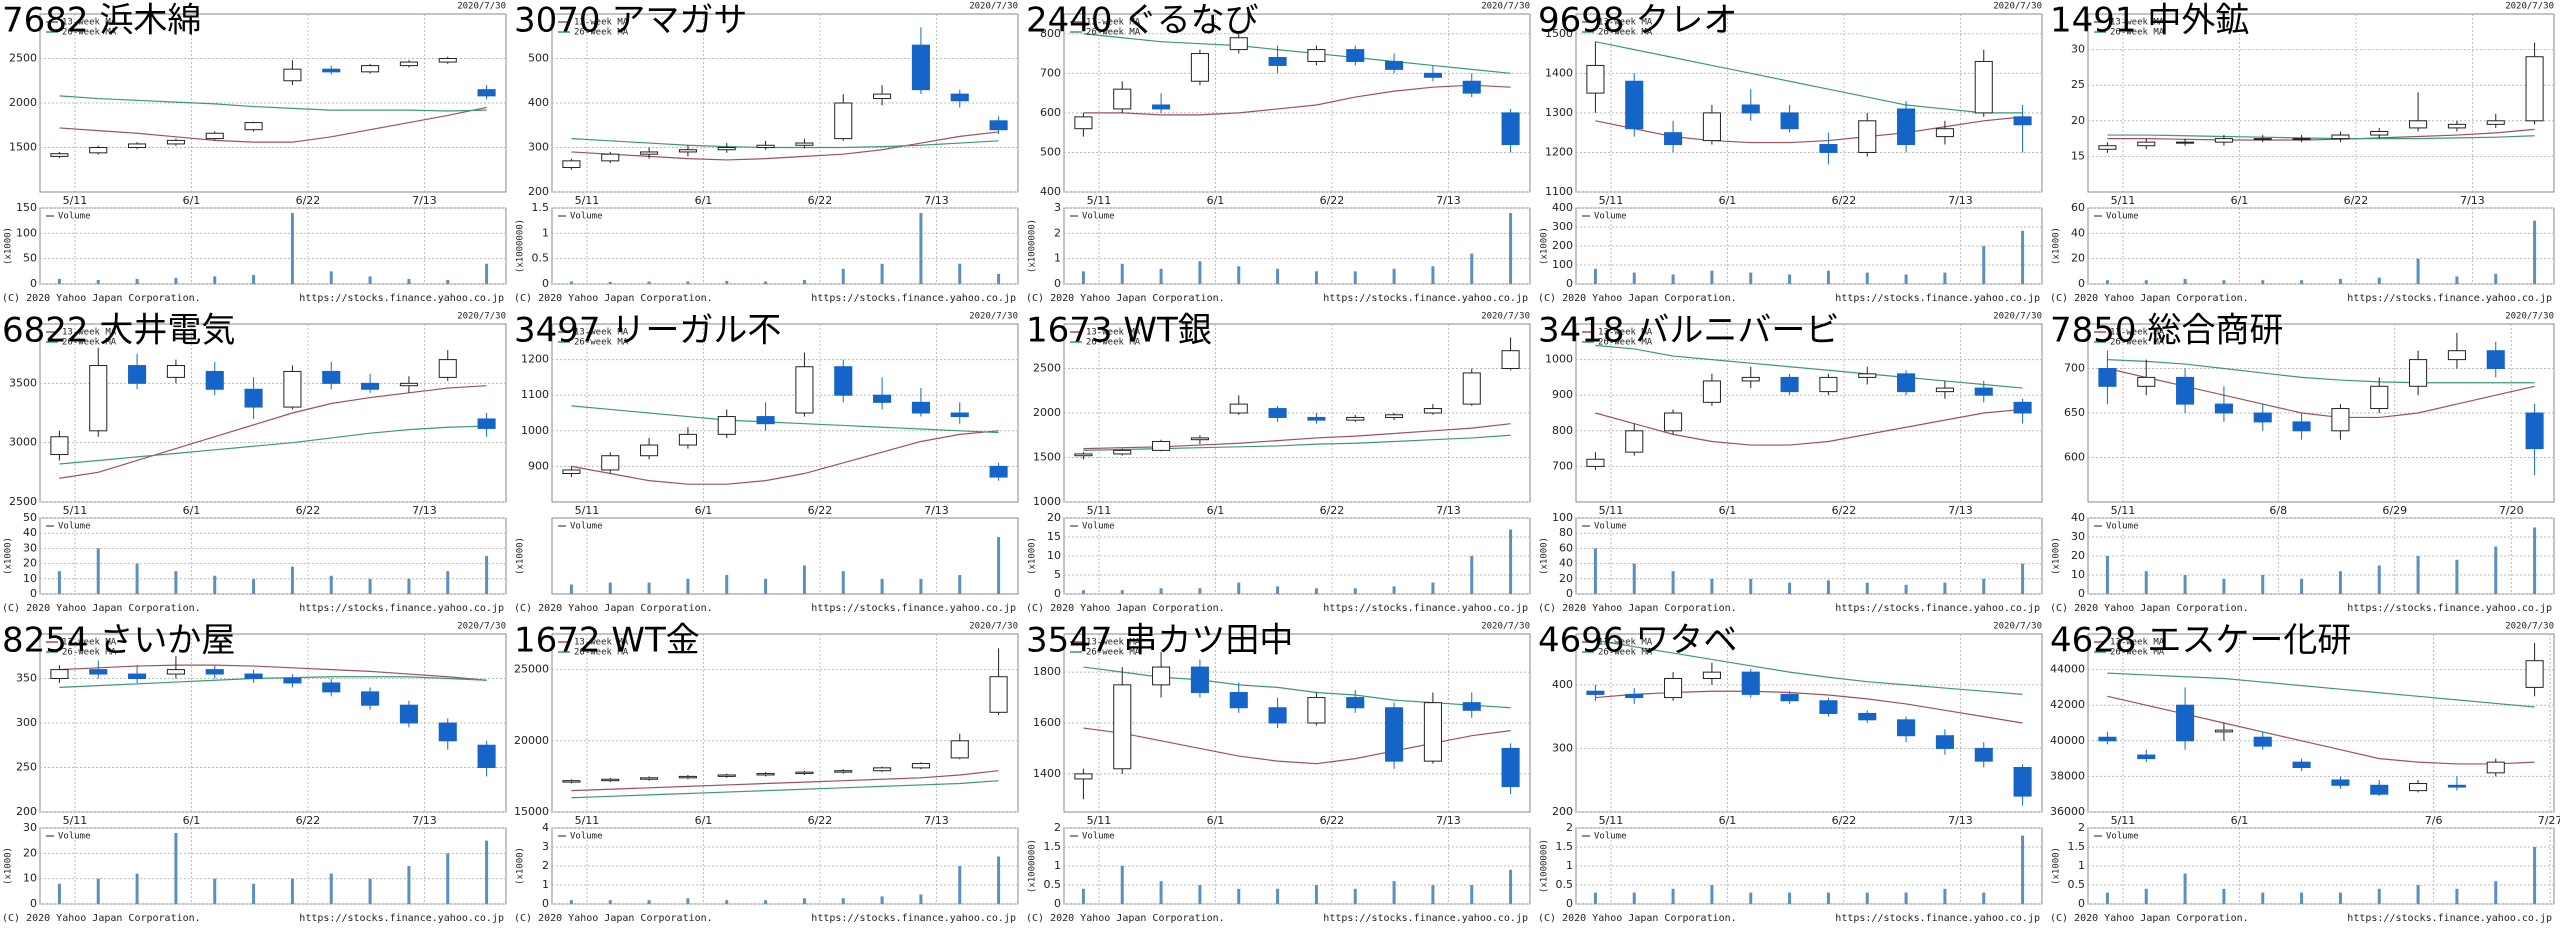 The height and width of the screenshot is (930, 2560). Describe the element at coordinates (1047, 722) in the screenshot. I see `y-tick-label: 1600` at that location.